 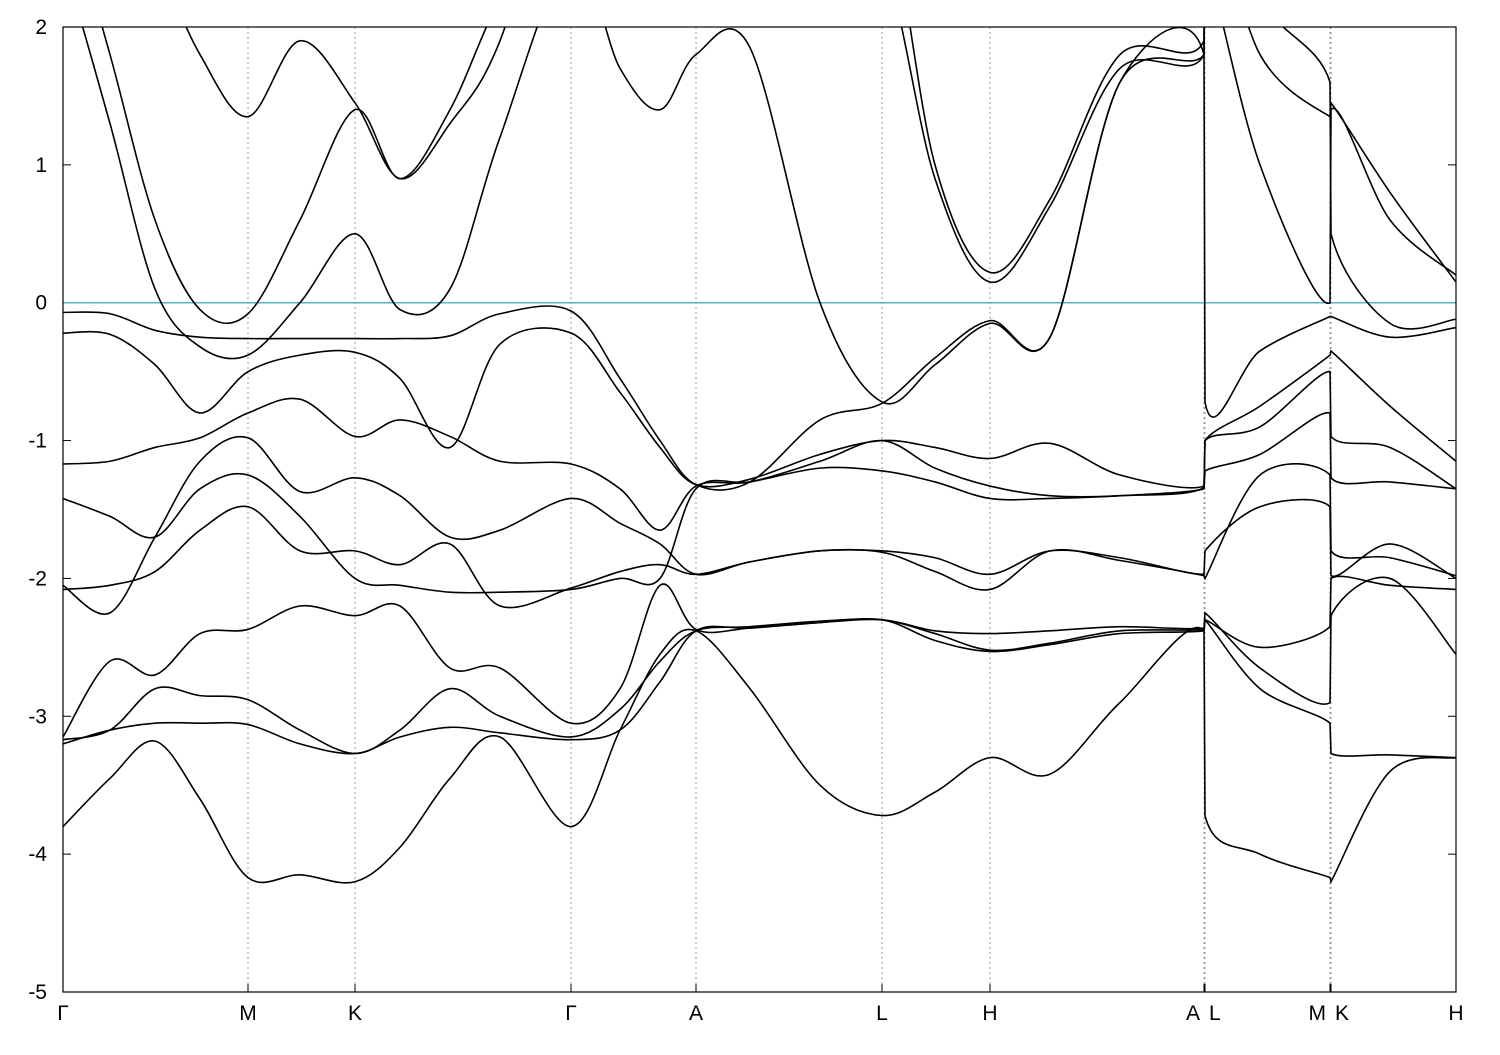 I want to click on y-tick-label: -1, so click(x=37, y=441).